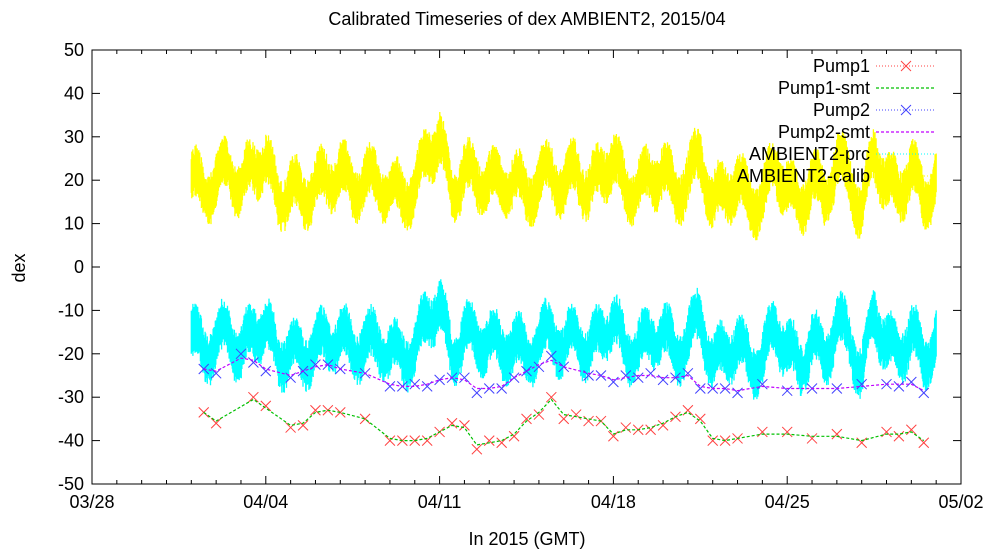  What do you see at coordinates (71, 310) in the screenshot?
I see `y-tick-label: -10` at bounding box center [71, 310].